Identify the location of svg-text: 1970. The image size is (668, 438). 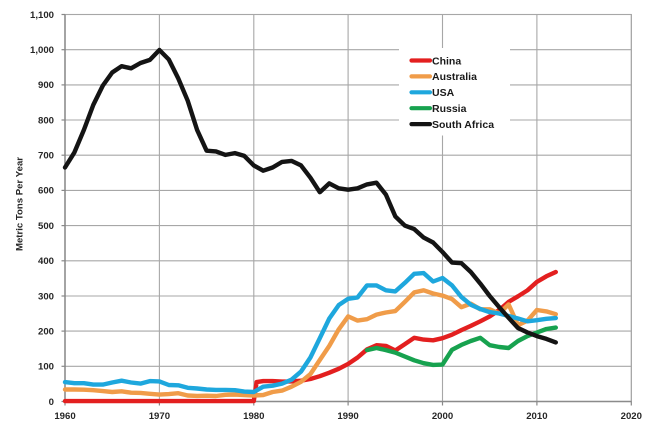
(159, 416).